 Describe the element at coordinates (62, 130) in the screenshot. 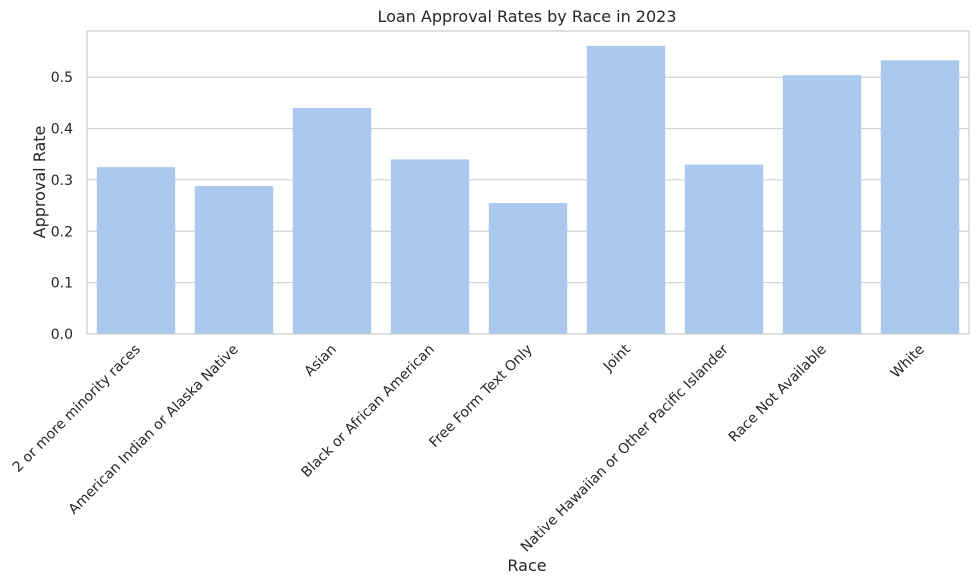

I see `y-tick-label: 0.4` at that location.